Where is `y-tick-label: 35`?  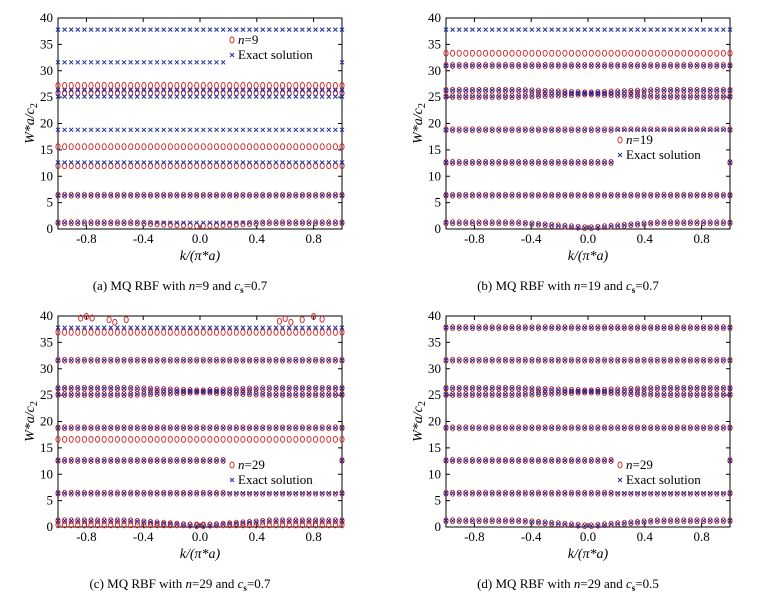 y-tick-label: 35 is located at coordinates (46, 43).